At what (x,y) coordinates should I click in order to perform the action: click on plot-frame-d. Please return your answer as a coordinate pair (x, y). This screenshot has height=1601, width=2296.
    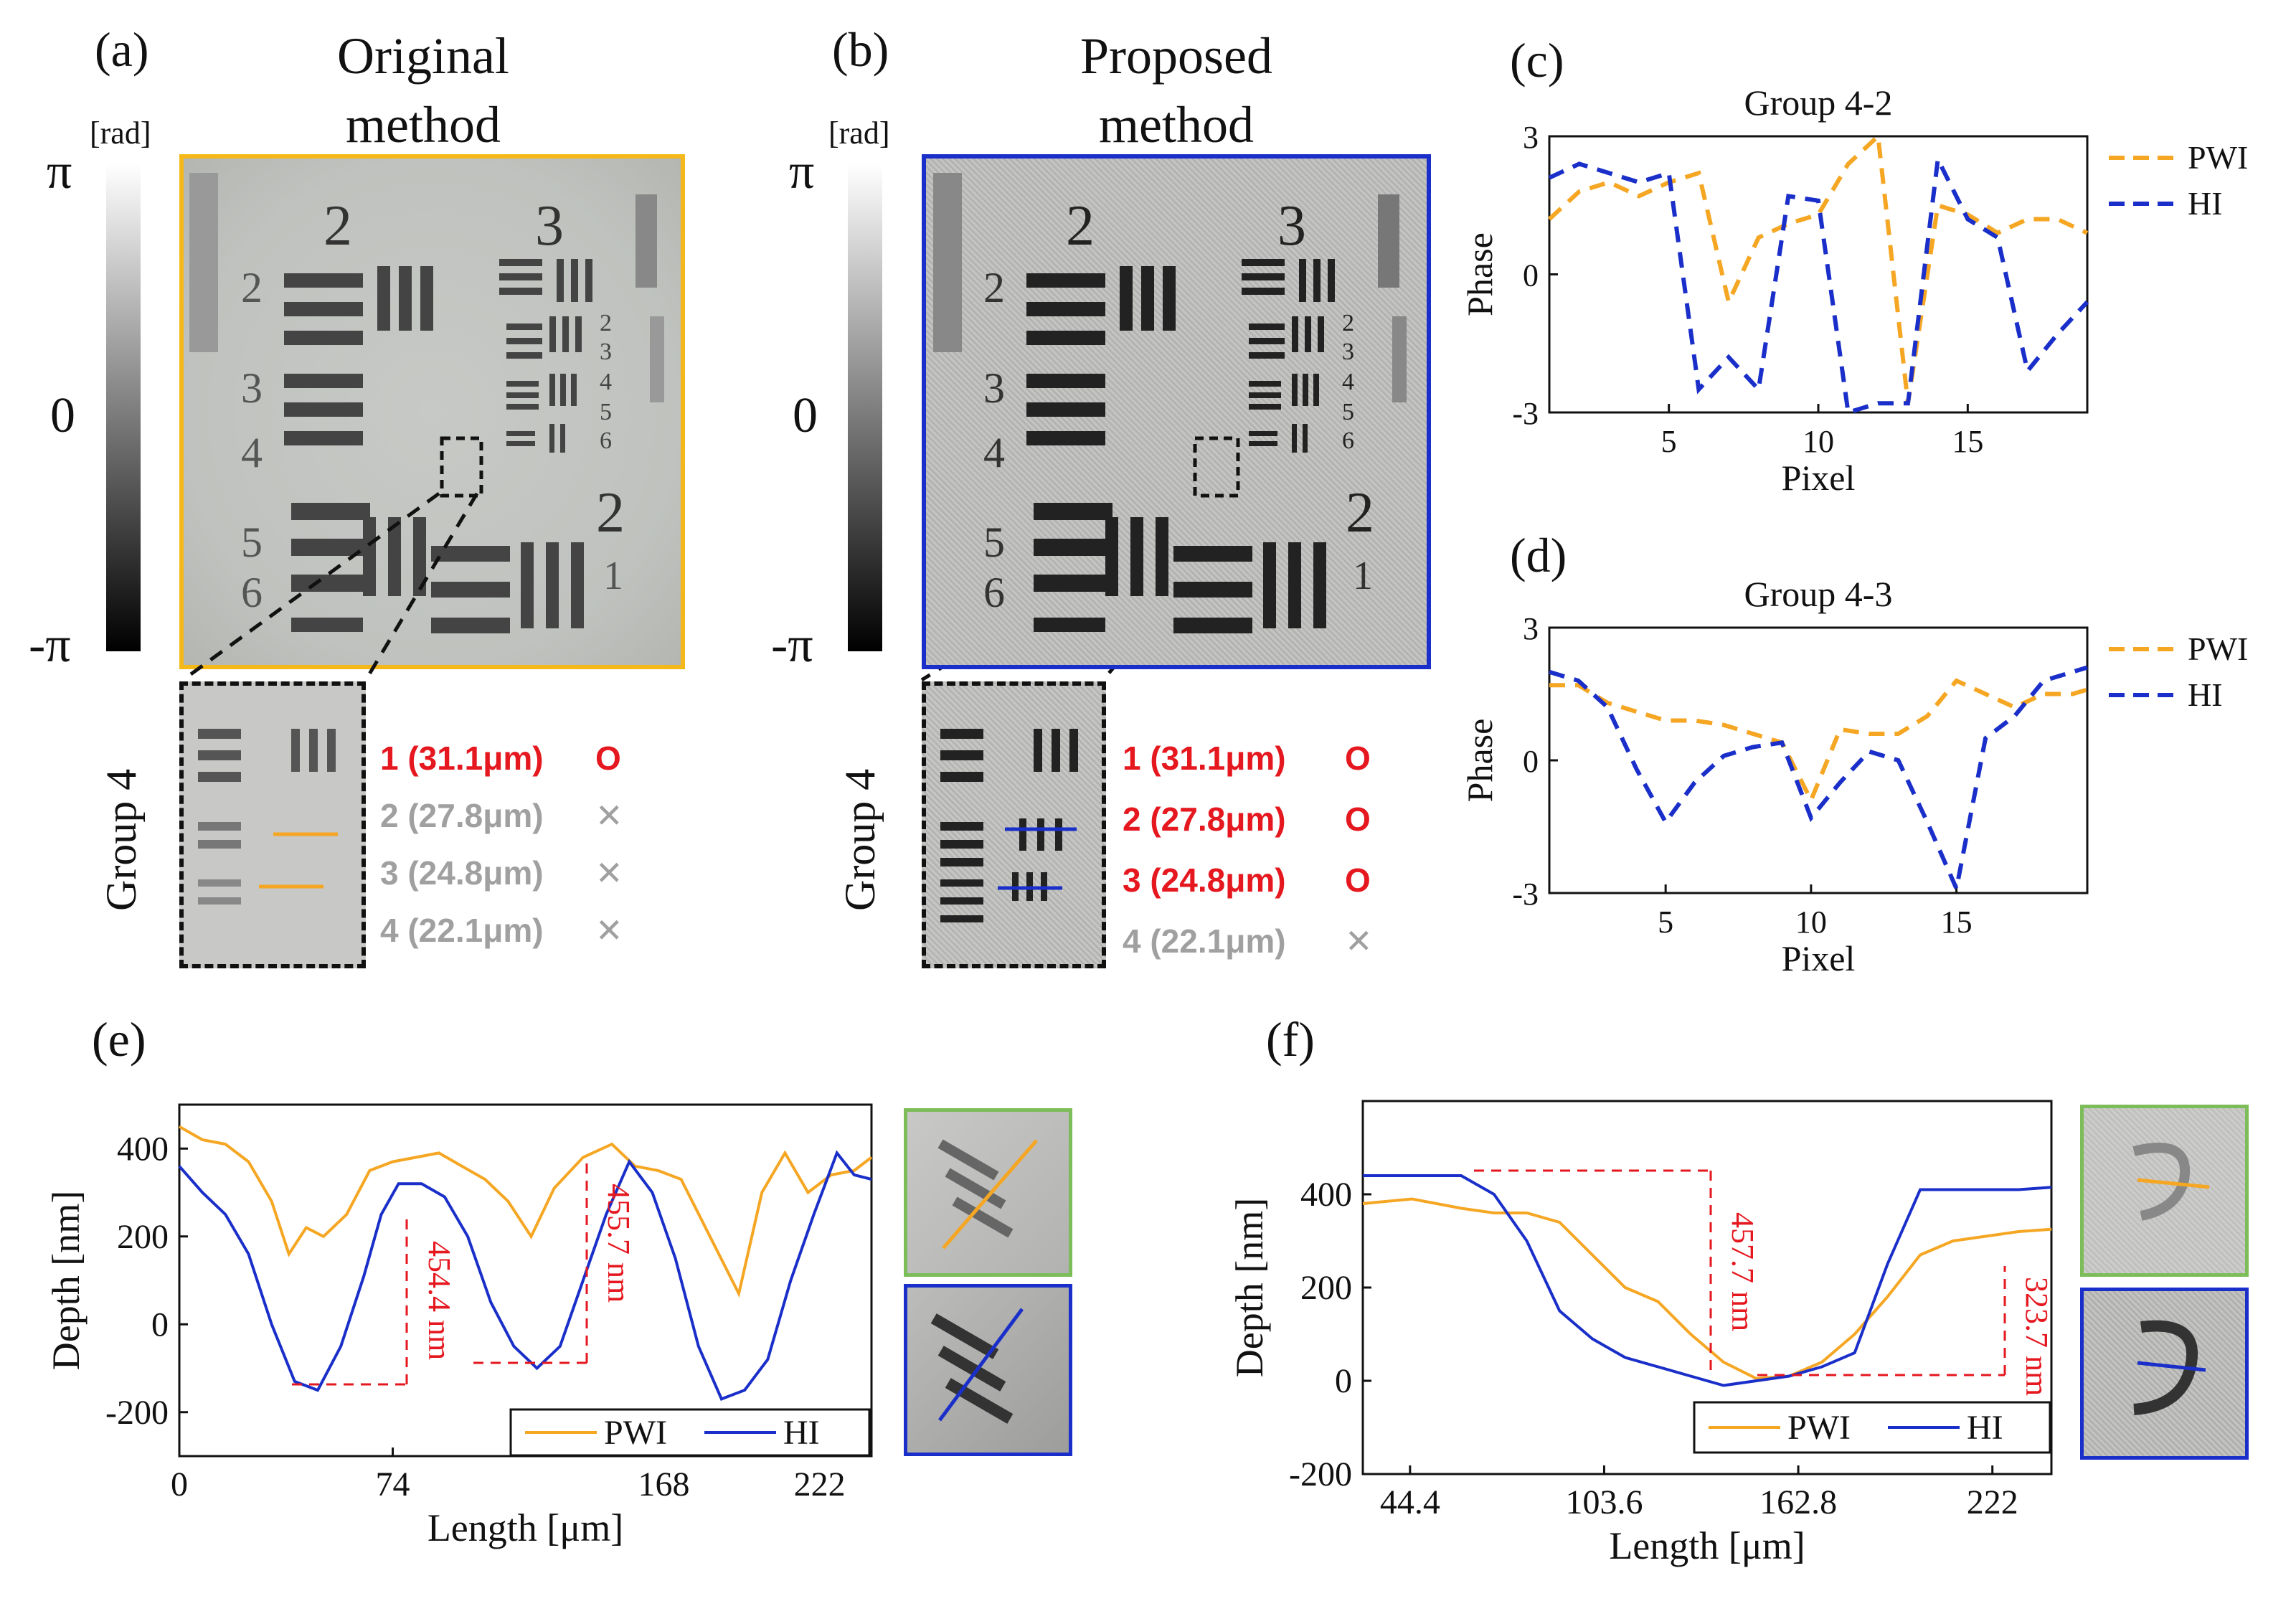
    Looking at the image, I should click on (1818, 760).